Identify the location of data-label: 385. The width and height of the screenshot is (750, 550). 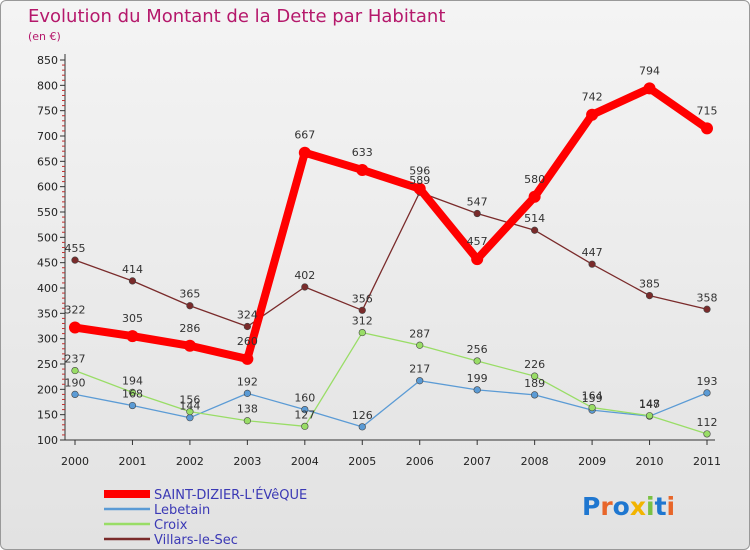
(649, 284).